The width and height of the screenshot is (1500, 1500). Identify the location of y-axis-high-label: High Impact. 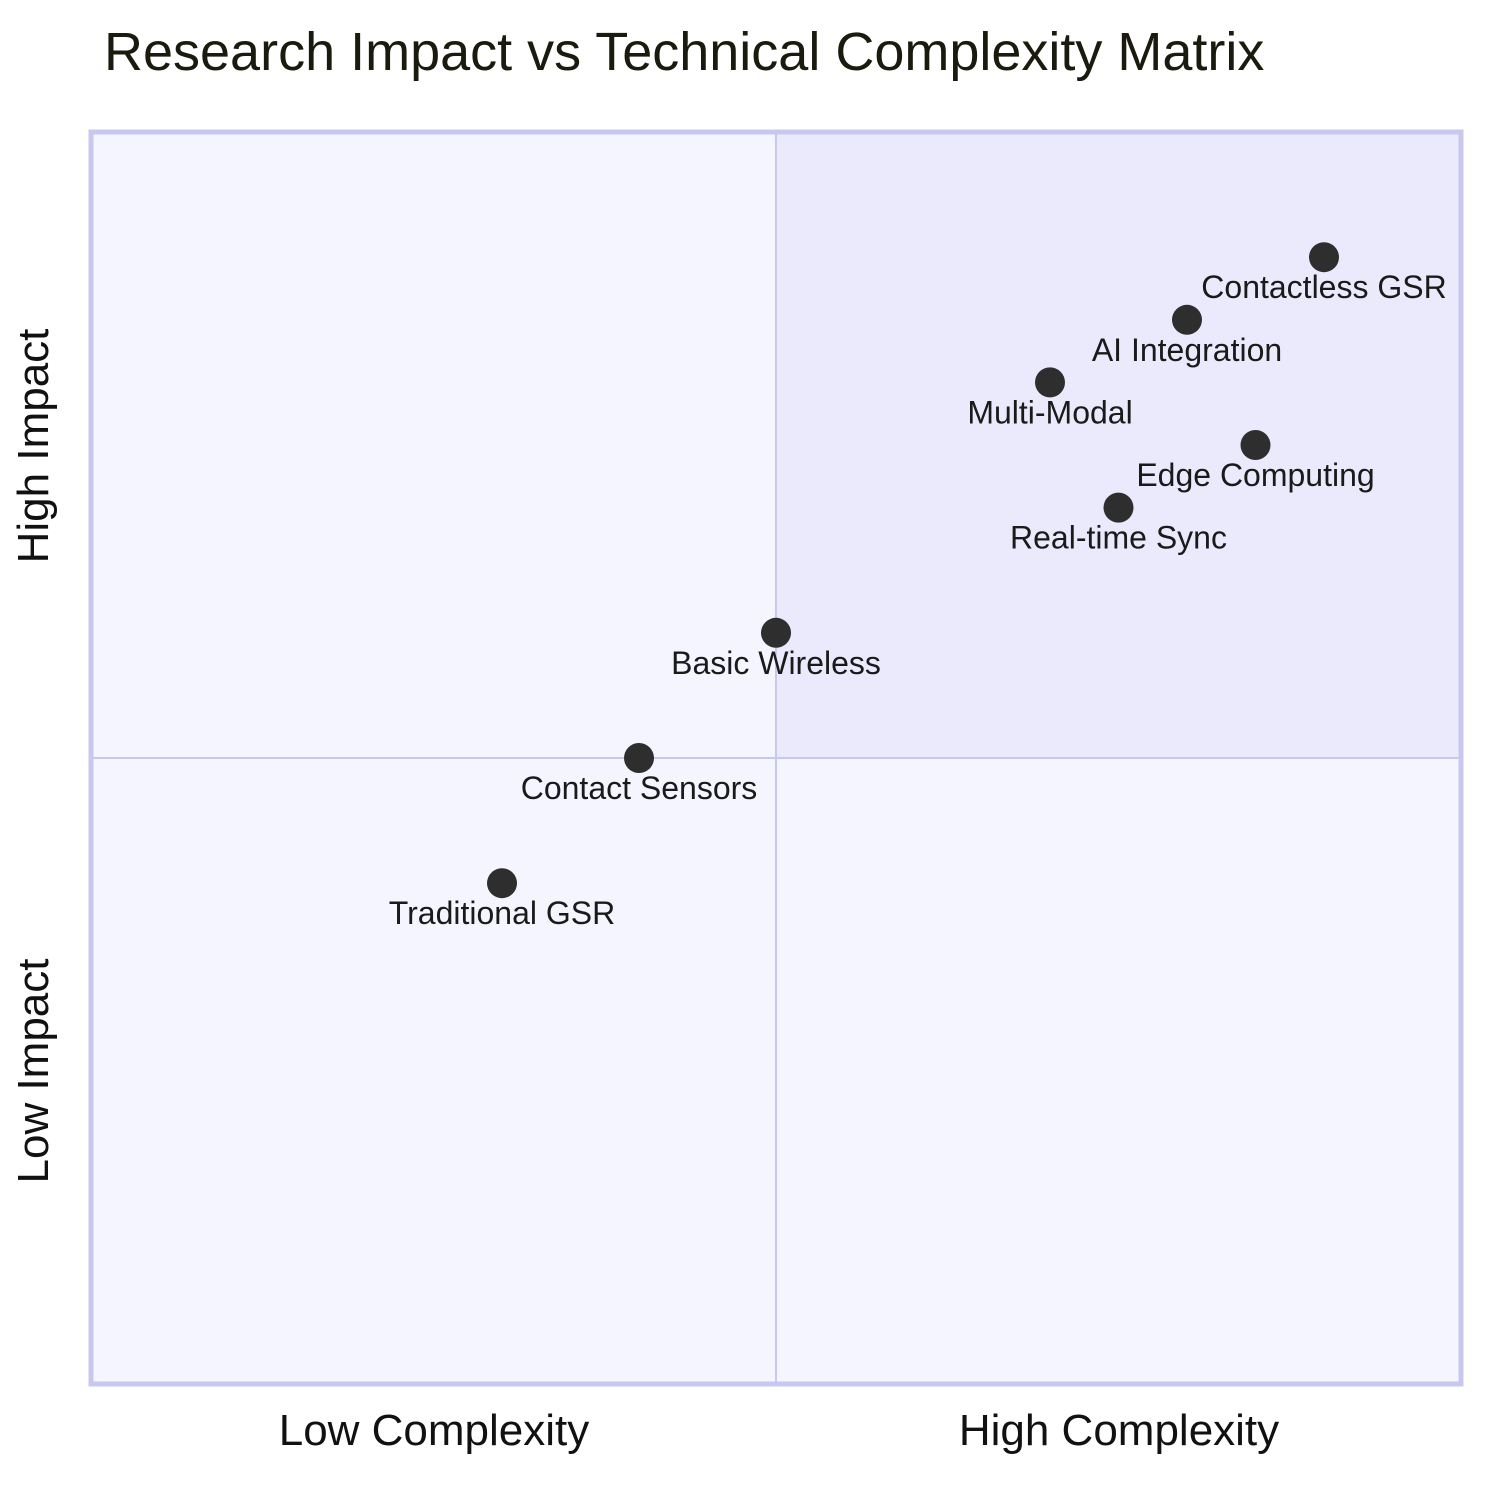
(33, 446).